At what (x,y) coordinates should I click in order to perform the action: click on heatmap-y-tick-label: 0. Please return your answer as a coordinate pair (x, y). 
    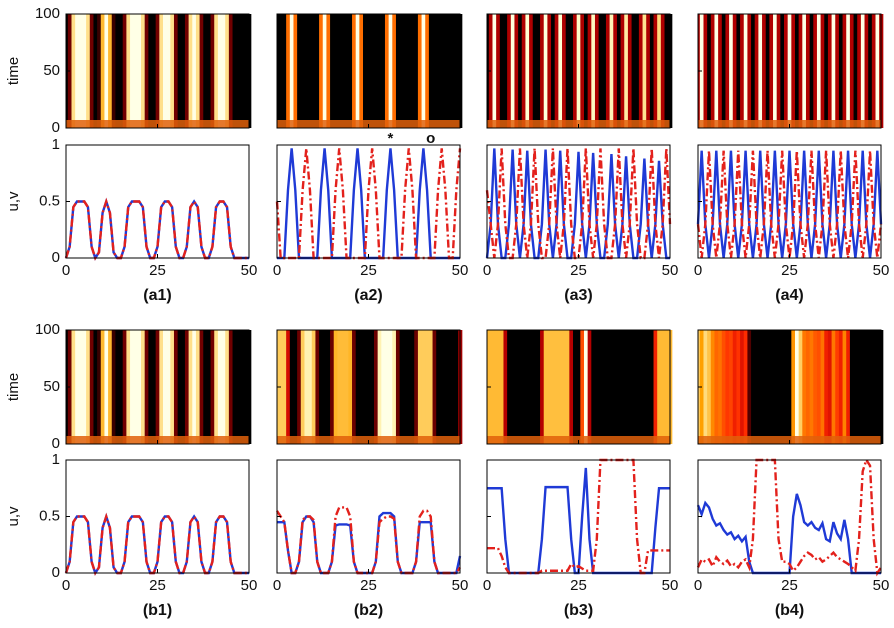
    Looking at the image, I should click on (56, 443).